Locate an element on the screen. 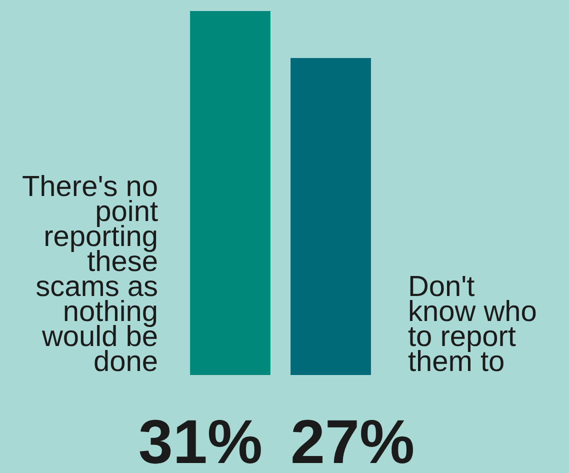 Image resolution: width=569 pixels, height=473 pixels. x-tick-label: Don't know who to report them to is located at coordinates (472, 324).